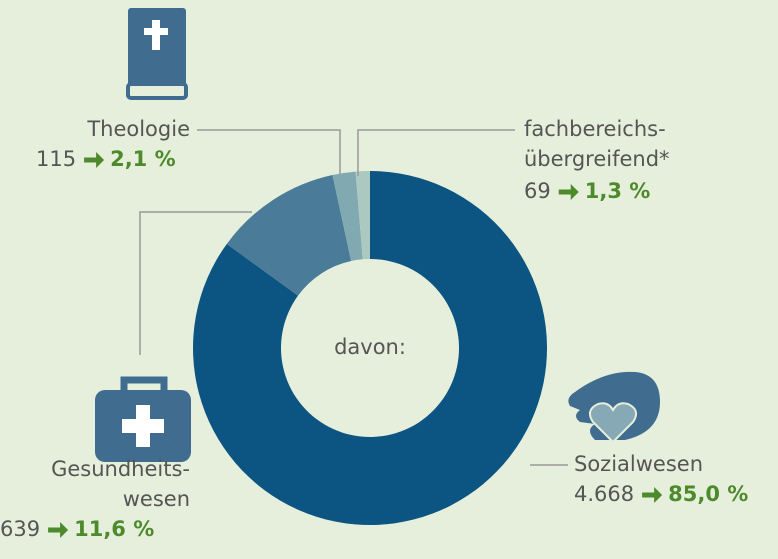 Image resolution: width=778 pixels, height=559 pixels. I want to click on count-label: 639, so click(20, 529).